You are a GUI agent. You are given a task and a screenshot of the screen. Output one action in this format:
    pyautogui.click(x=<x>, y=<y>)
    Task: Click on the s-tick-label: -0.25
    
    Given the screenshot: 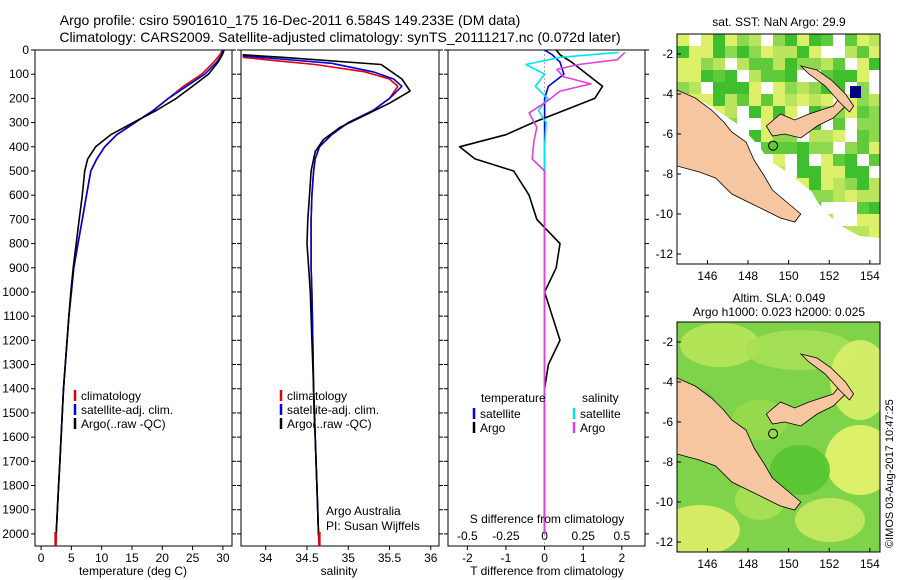 What is the action you would take?
    pyautogui.click(x=506, y=536)
    